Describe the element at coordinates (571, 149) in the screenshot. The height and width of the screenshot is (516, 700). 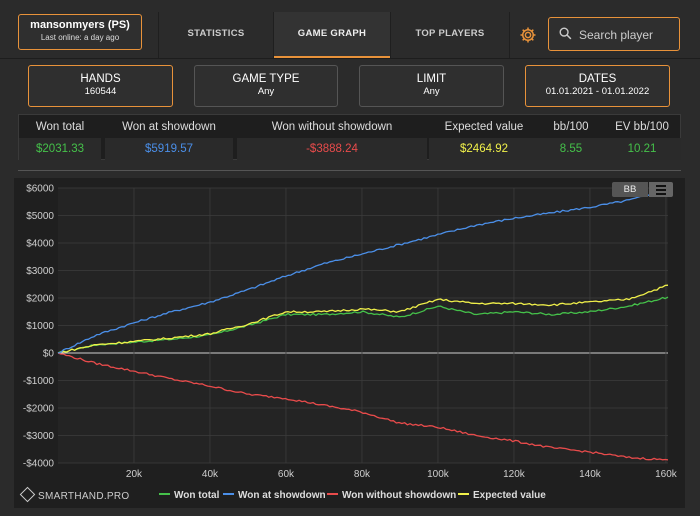
I see `value-bb100: 8.55` at that location.